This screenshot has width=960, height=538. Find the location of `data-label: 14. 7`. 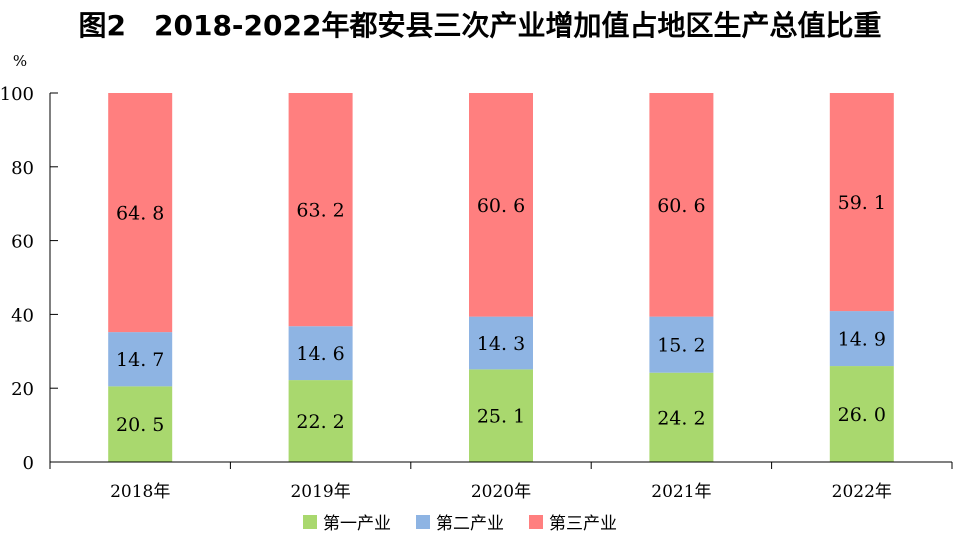

data-label: 14. 7 is located at coordinates (140, 360).